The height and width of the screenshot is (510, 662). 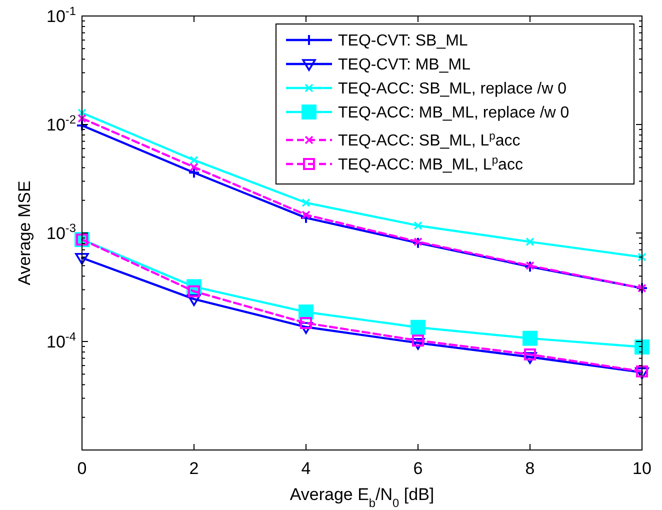 What do you see at coordinates (306, 468) in the screenshot?
I see `x-tick-label: 4` at bounding box center [306, 468].